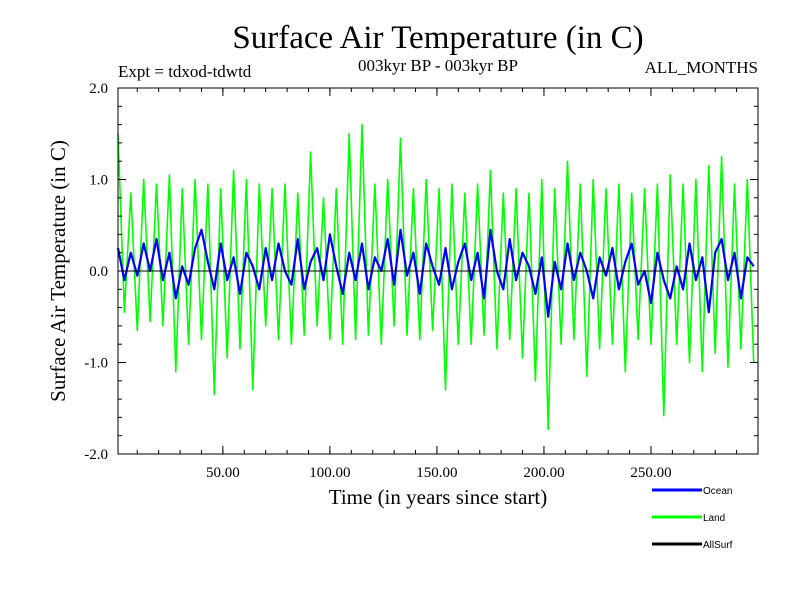 This screenshot has height=600, width=800. Describe the element at coordinates (98, 272) in the screenshot. I see `y-tick-label: 0.0` at that location.